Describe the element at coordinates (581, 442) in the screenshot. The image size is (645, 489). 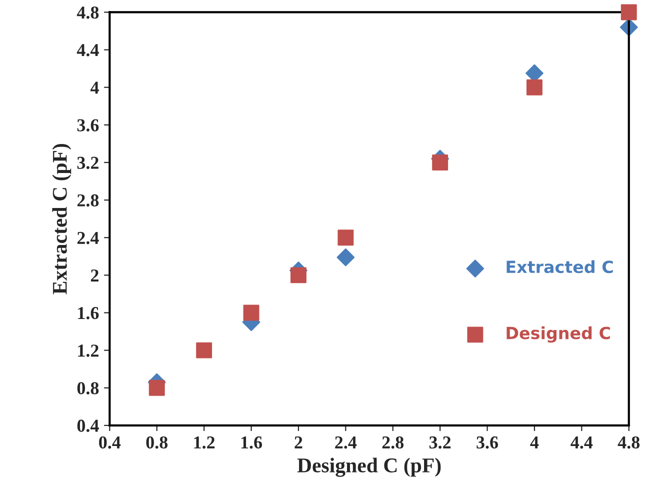
I see `x-tick-label: 4.4` at that location.